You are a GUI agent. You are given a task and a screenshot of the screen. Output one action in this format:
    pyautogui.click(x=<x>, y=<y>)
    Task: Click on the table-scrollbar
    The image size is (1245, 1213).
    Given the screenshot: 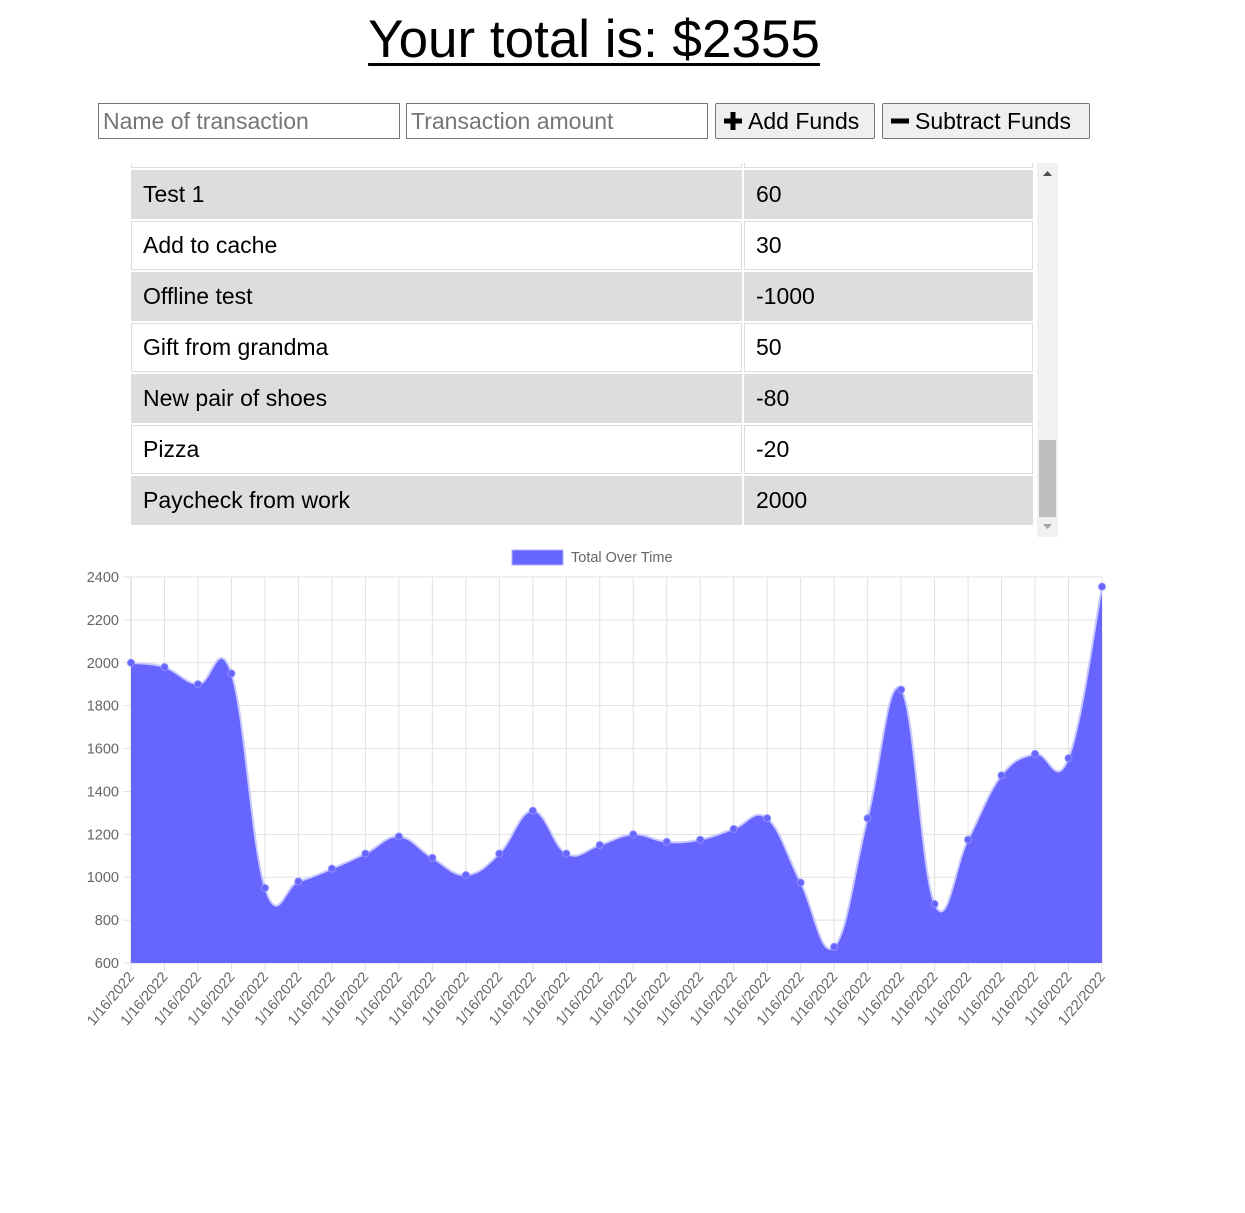 What is the action you would take?
    pyautogui.click(x=1047, y=350)
    